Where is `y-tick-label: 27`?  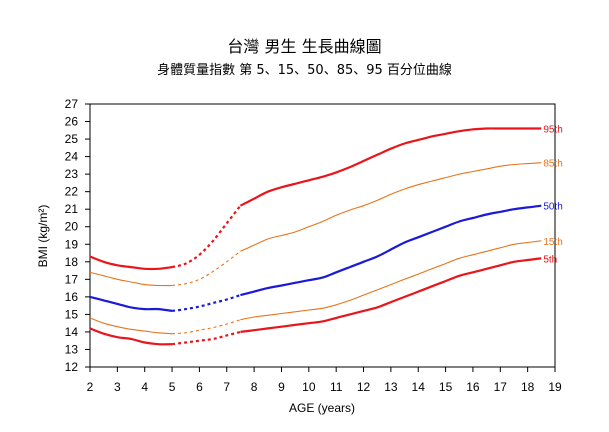
y-tick-label: 27 is located at coordinates (72, 104).